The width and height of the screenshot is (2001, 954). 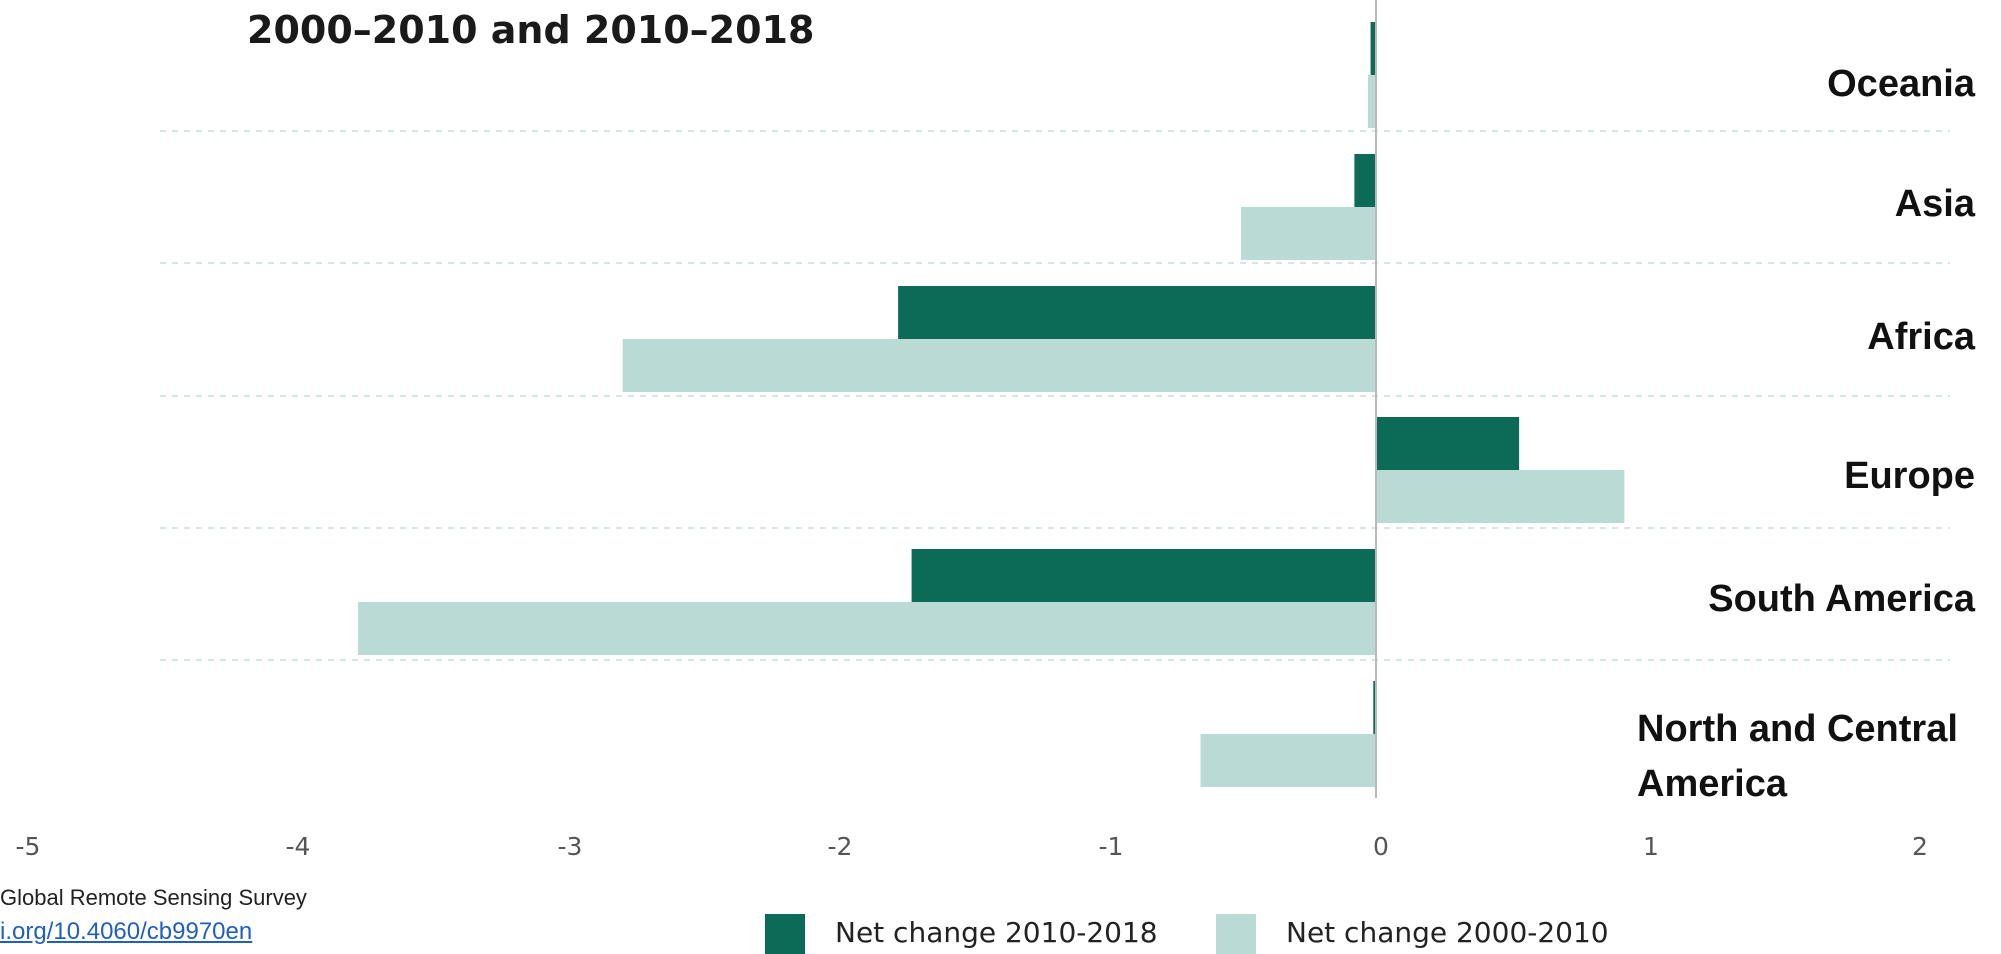 I want to click on x-tick-label: 0, so click(x=1381, y=846).